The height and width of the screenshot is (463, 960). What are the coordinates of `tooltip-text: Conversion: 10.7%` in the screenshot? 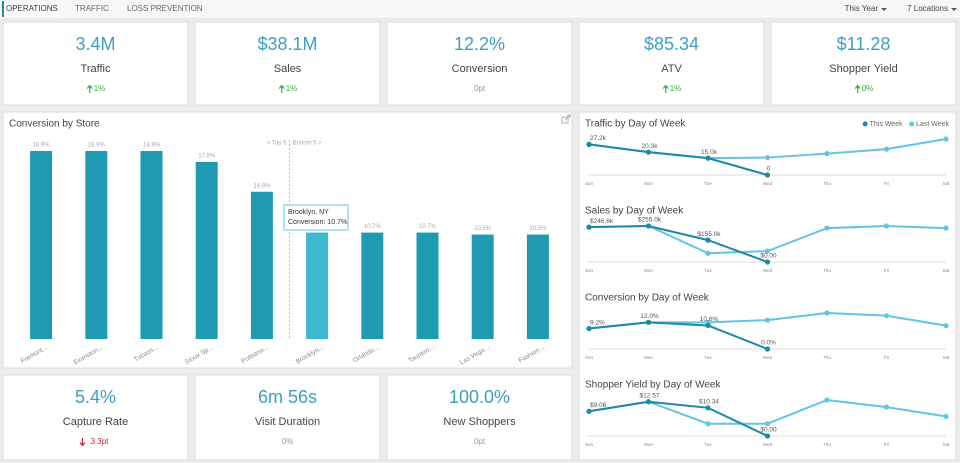 It's located at (317, 222).